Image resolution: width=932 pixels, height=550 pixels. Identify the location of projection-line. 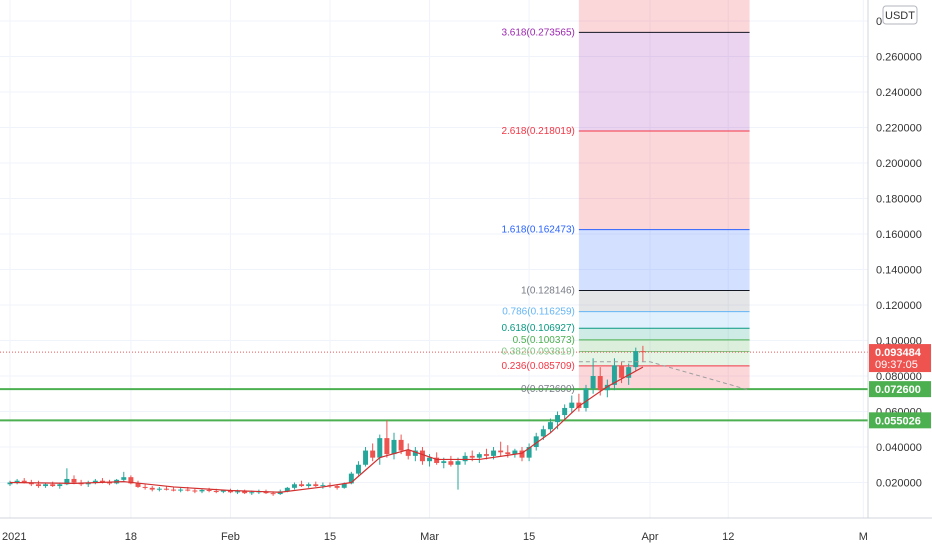
(664, 376).